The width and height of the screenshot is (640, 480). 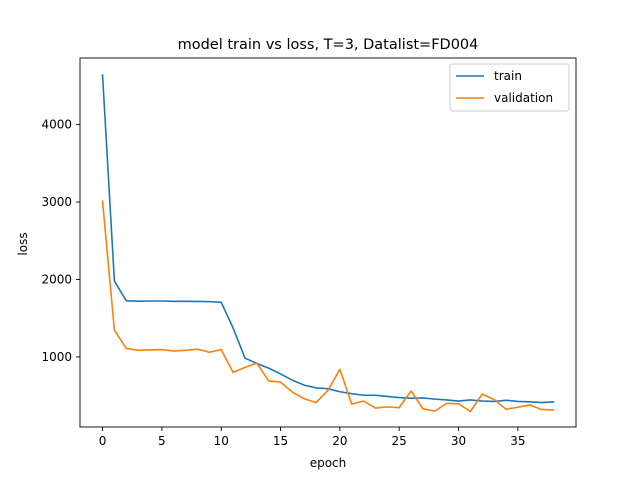 I want to click on x-tick-label: 30, so click(x=458, y=441).